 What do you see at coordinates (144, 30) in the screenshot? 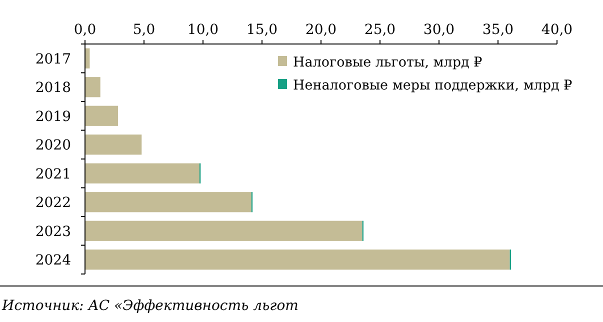
I see `x-tick-label: 5,0` at bounding box center [144, 30].